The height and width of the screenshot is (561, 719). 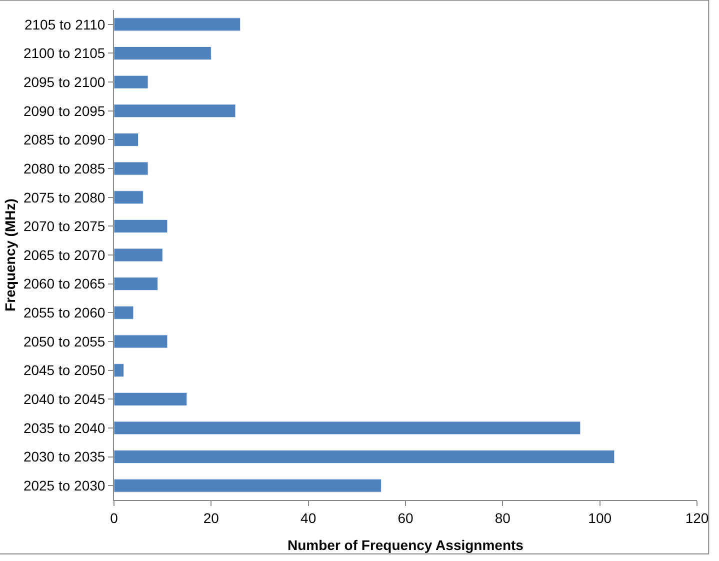 What do you see at coordinates (10, 255) in the screenshot?
I see `y-axis-title: Frequency (MHz)` at bounding box center [10, 255].